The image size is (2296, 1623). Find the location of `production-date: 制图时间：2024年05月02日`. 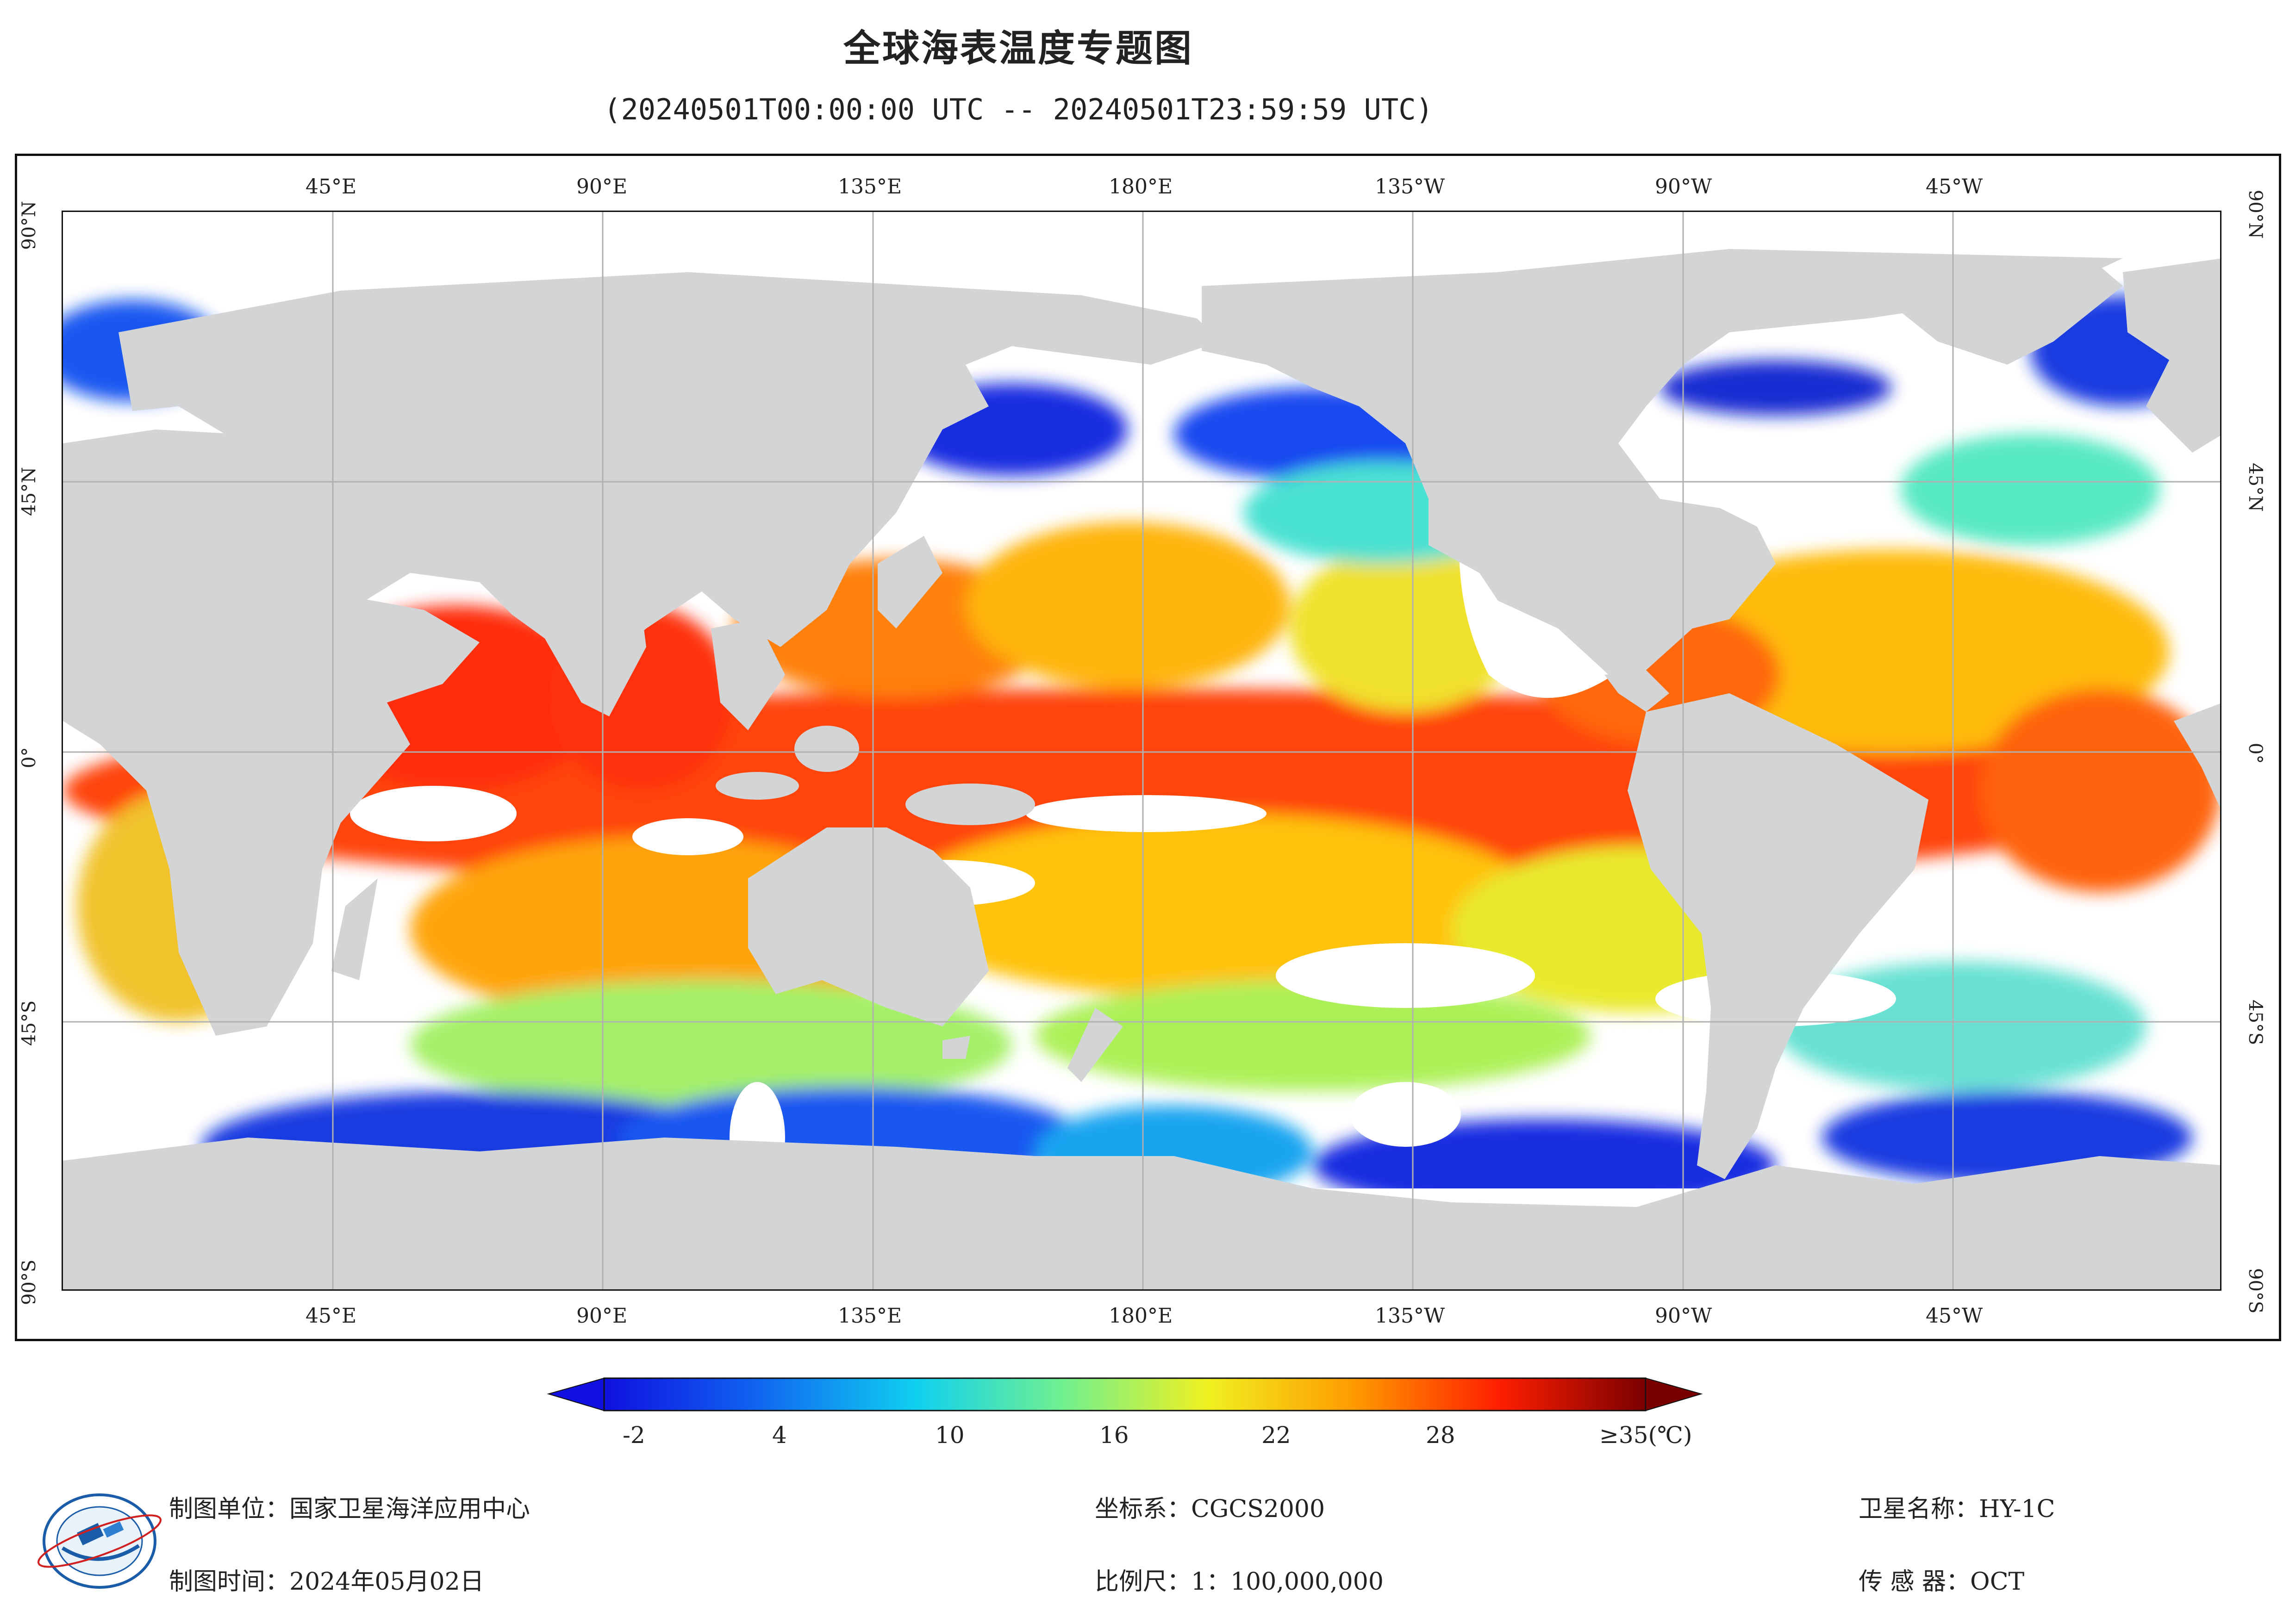

production-date: 制图时间：2024年05月02日 is located at coordinates (326, 1582).